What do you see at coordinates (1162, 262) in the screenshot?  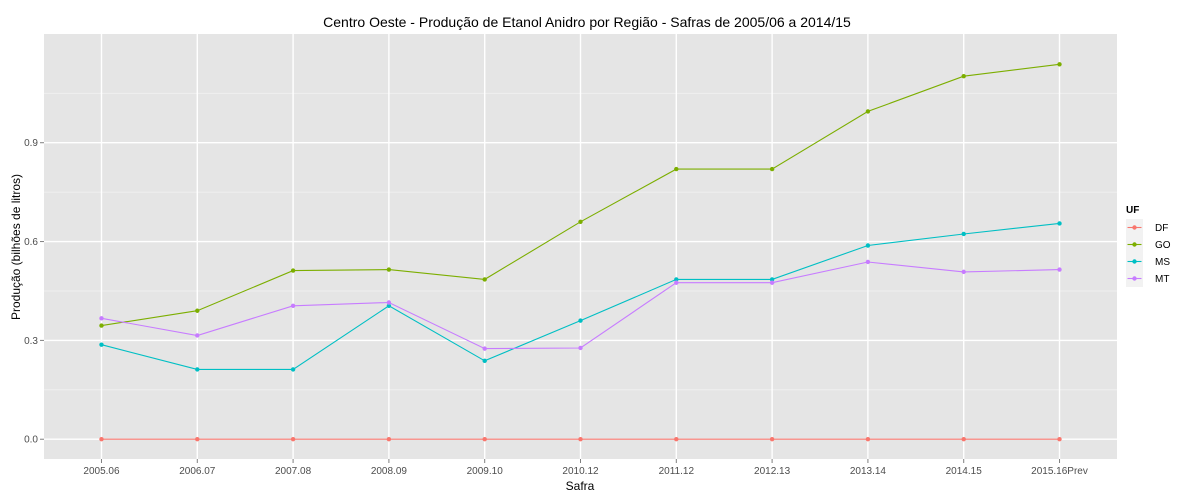 I see `legend-label: MS` at bounding box center [1162, 262].